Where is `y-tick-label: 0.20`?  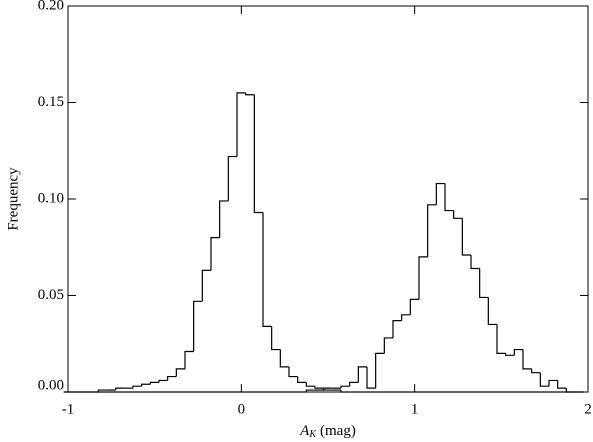
y-tick-label: 0.20 is located at coordinates (51, 6).